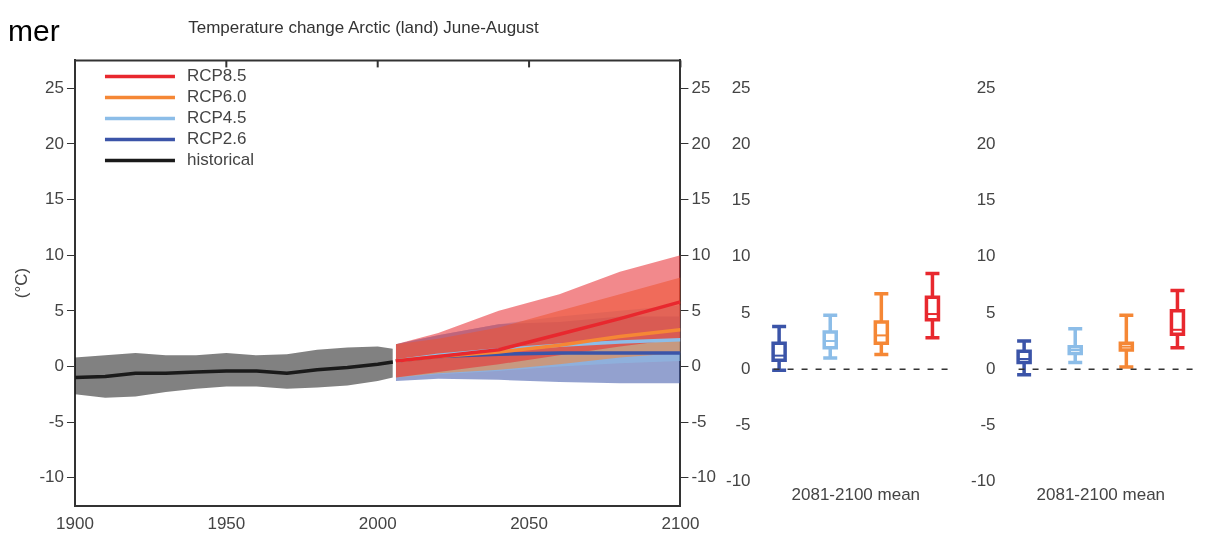 The image size is (1214, 542). What do you see at coordinates (704, 477) in the screenshot?
I see `y2-tick-label: -10` at bounding box center [704, 477].